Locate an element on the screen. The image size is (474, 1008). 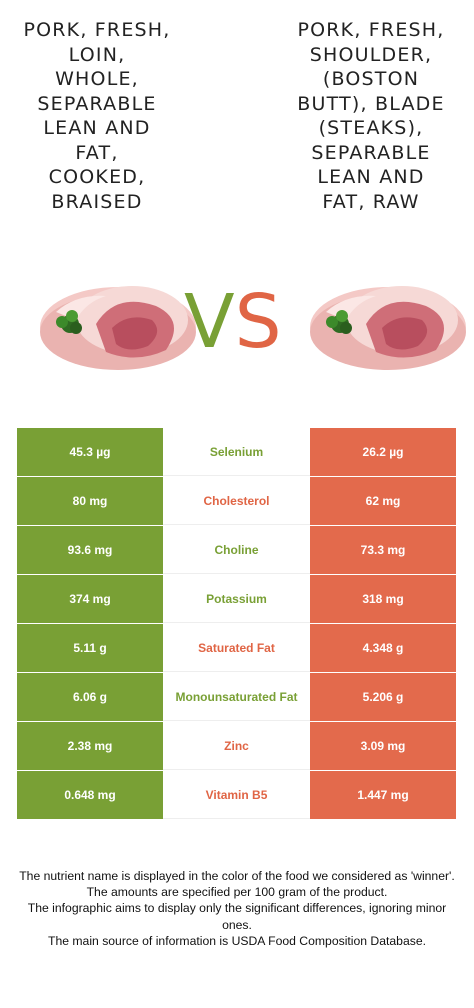
table-row: 2.38 mg Zinc 3.09 mg is located at coordinates (236, 746).